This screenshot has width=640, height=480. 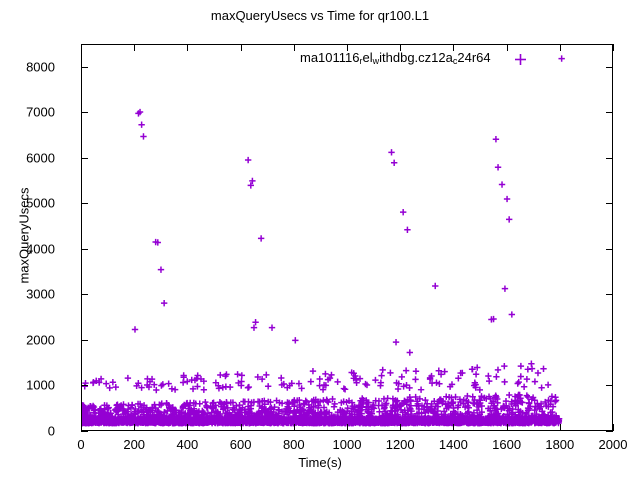 I want to click on x-tick-label: 600, so click(x=240, y=444).